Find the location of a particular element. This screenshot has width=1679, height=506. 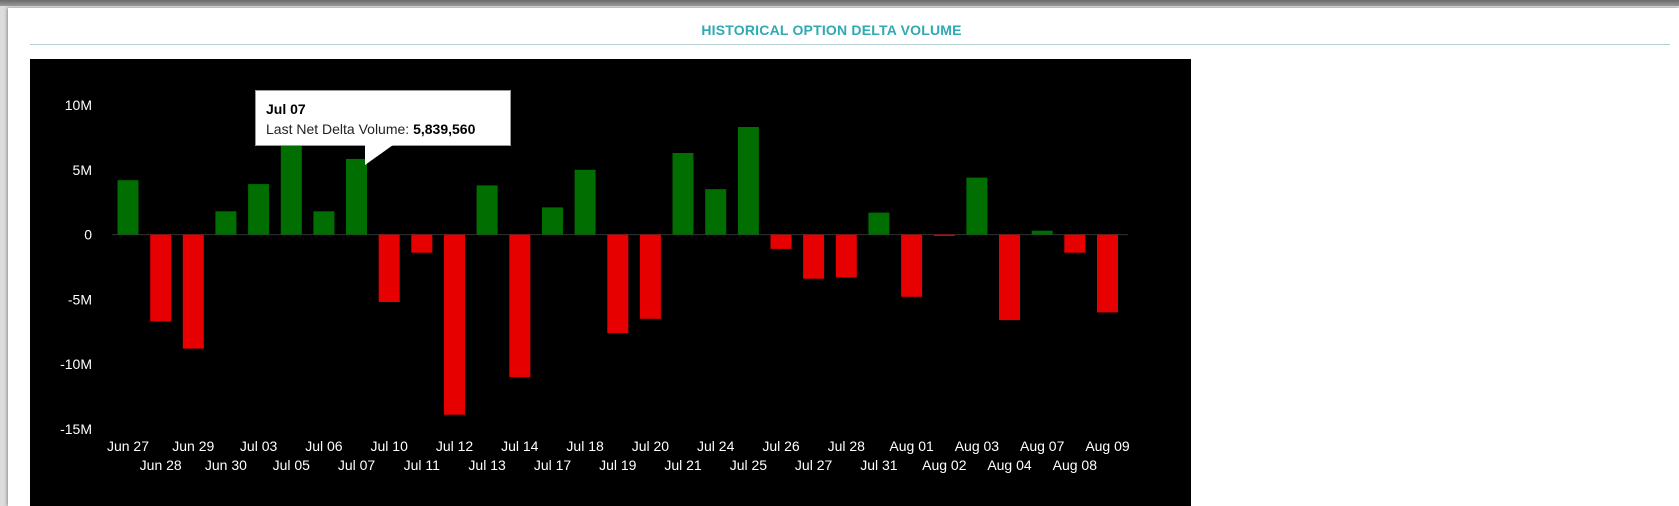

x-tick-label: Jul 21 is located at coordinates (683, 465).